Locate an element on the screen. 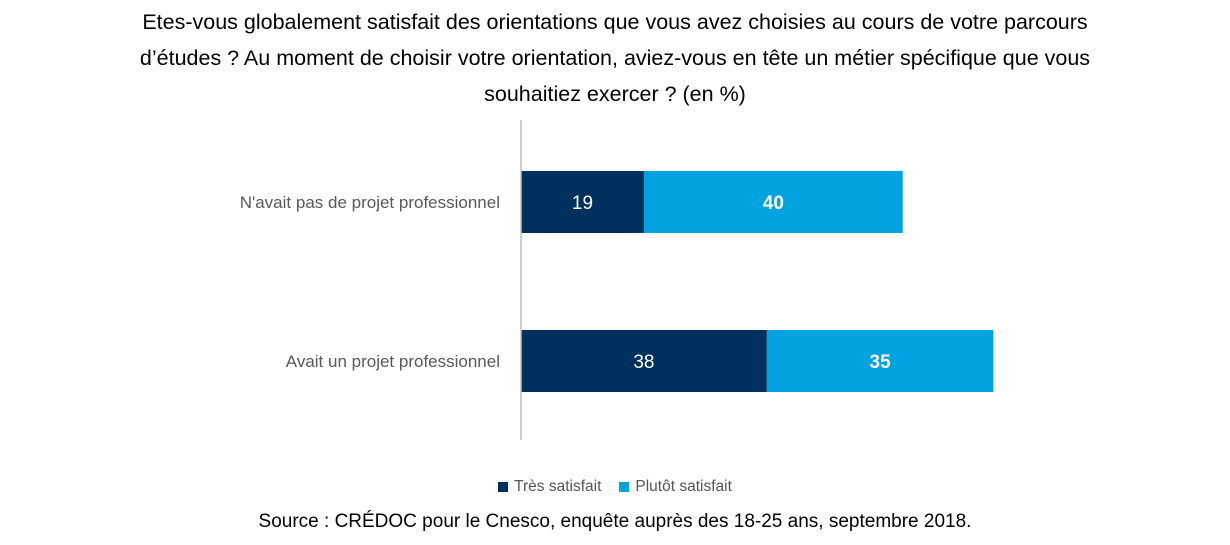 This screenshot has height=545, width=1230. legend-label: Très satisfait is located at coordinates (558, 486).